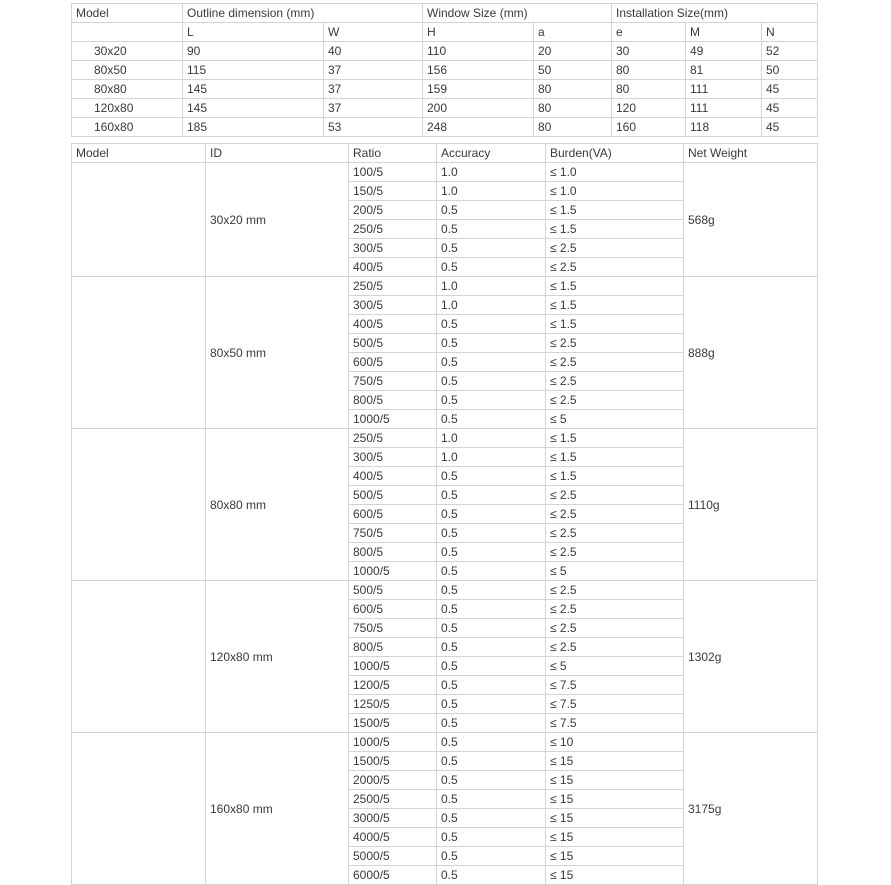 This screenshot has width=891, height=885. Describe the element at coordinates (392, 153) in the screenshot. I see `header-cell: Ratio` at that location.